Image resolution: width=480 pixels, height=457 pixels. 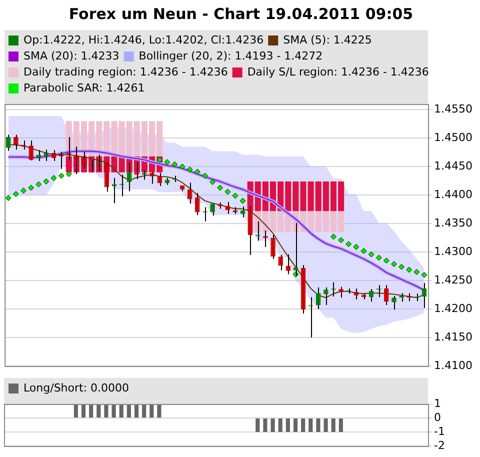 What do you see at coordinates (453, 109) in the screenshot?
I see `y-tick-label: 1.4550` at bounding box center [453, 109].